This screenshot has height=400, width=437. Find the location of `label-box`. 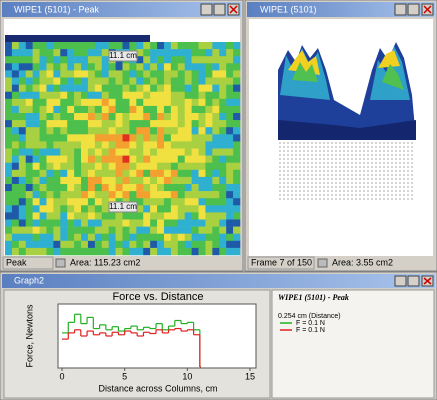

label-box is located at coordinates (123, 207).